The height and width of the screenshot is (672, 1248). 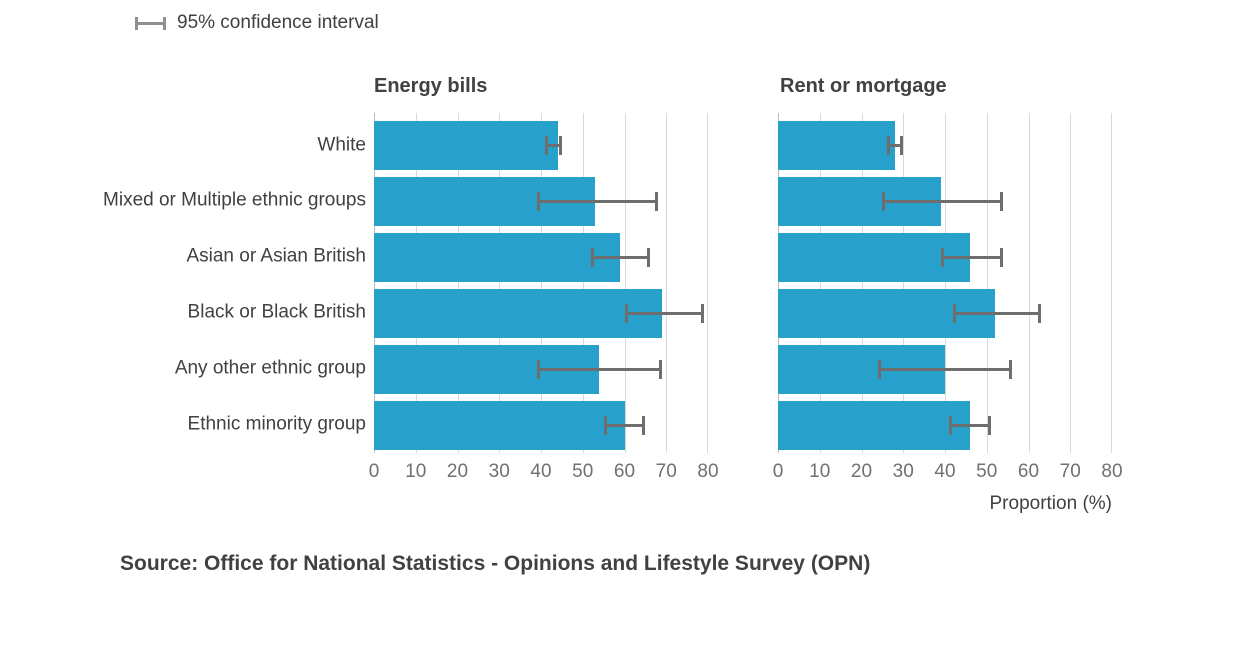 I want to click on plot-area-rent-or-mortgage, so click(x=945, y=283).